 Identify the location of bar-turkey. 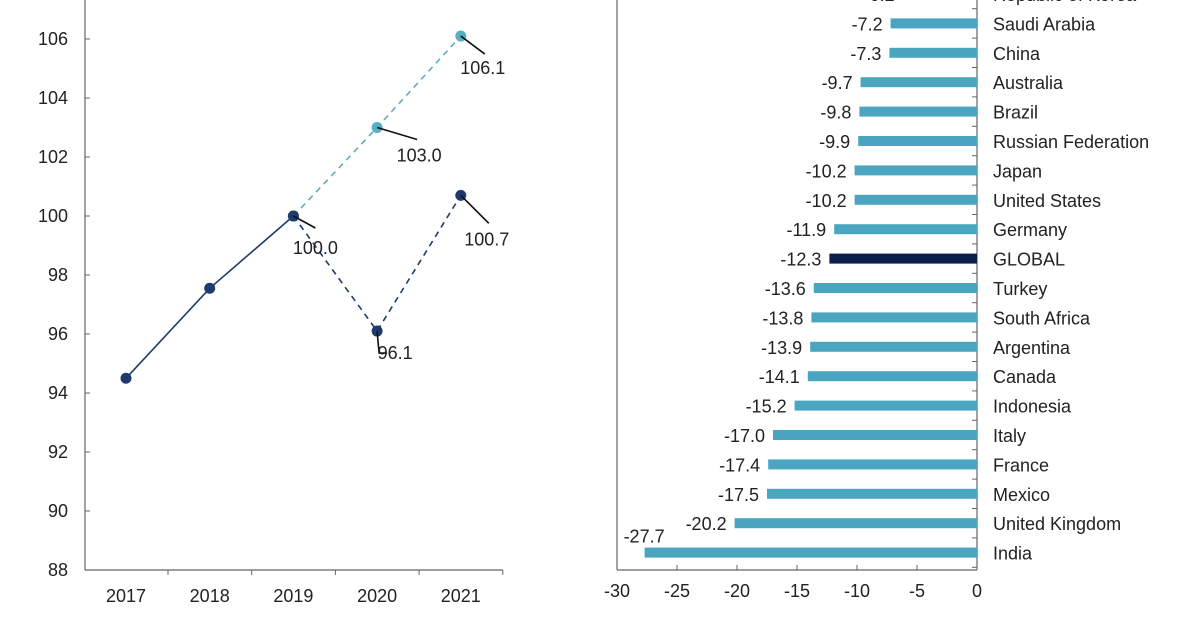
(895, 288).